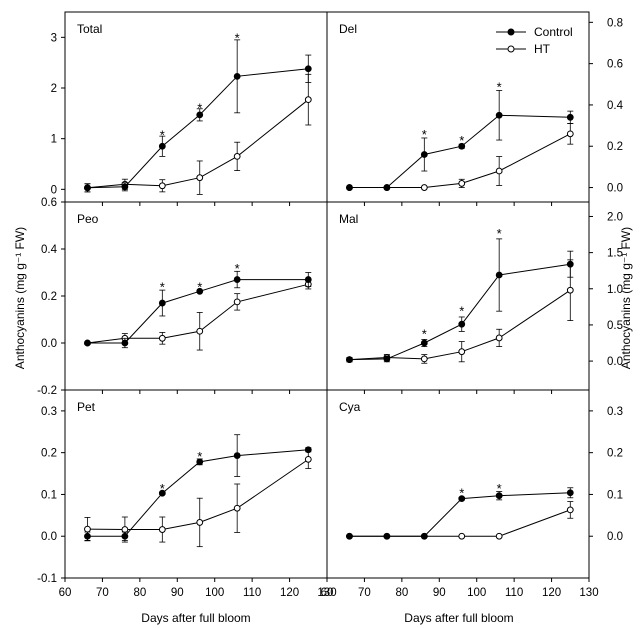  I want to click on y-tick-label-peo: 0.0, so click(49, 344).